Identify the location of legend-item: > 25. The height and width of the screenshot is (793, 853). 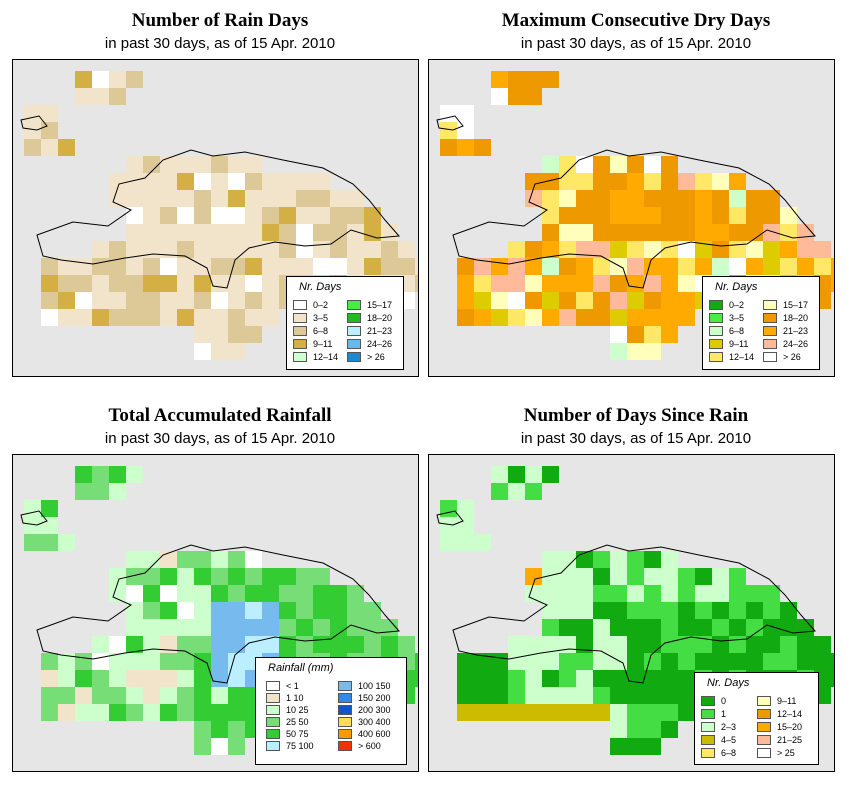
(776, 752).